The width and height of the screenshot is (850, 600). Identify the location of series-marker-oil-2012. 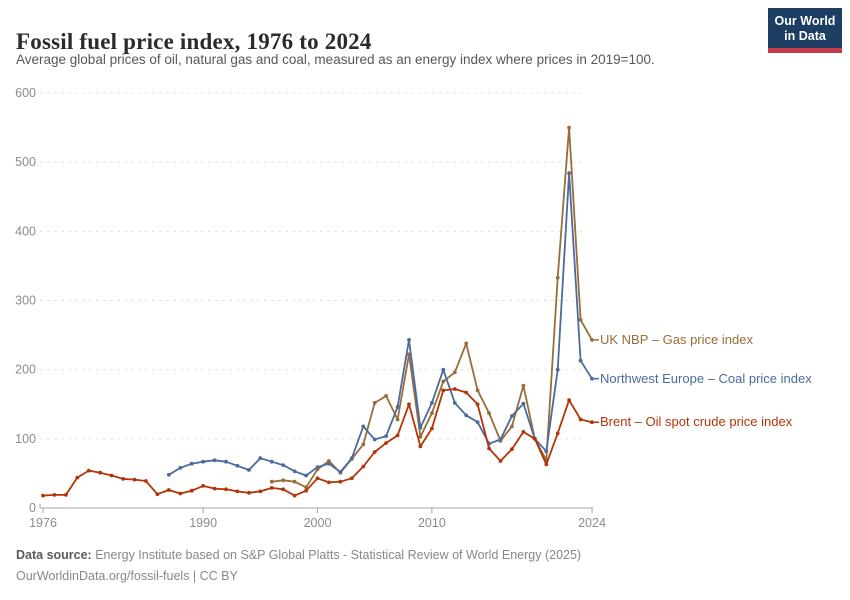
(454, 389).